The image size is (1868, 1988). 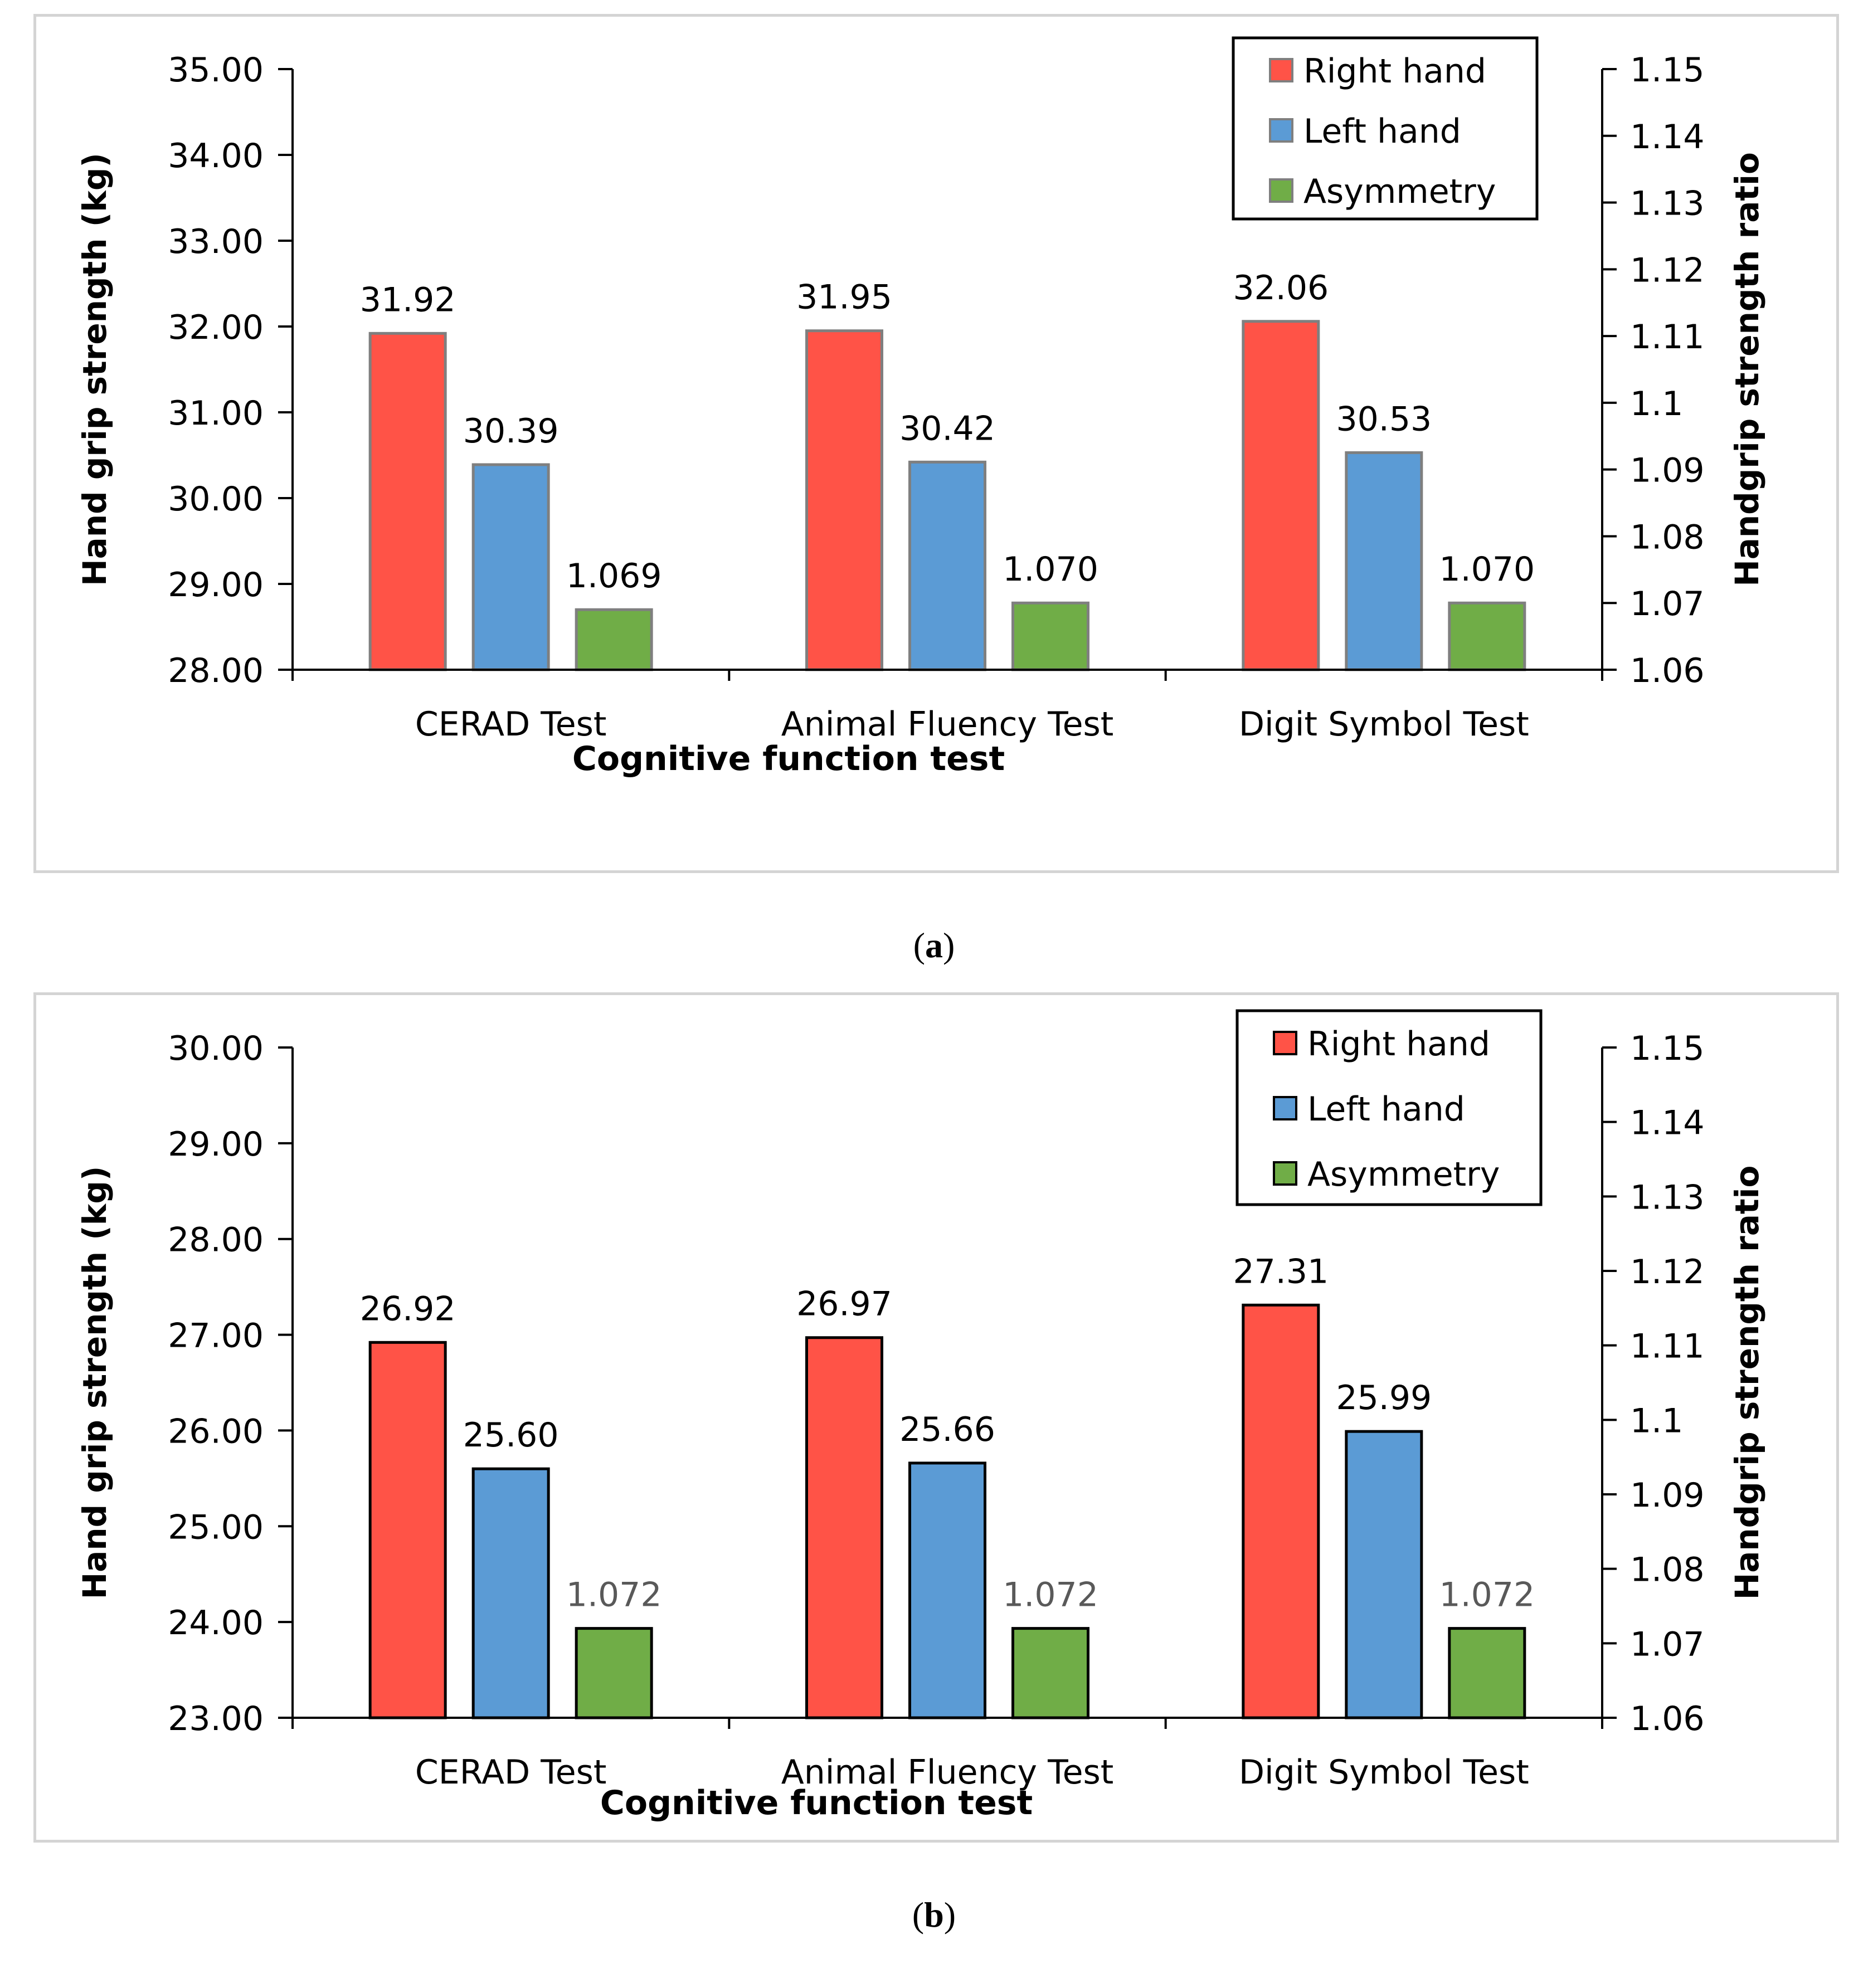 I want to click on b-y2-axis-title: Handgrip strength ratio, so click(x=1747, y=1383).